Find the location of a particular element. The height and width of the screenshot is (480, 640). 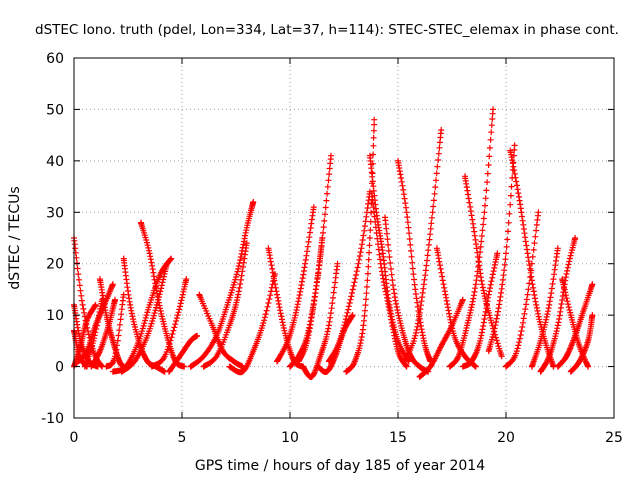

series-17-points is located at coordinates (225, 305).